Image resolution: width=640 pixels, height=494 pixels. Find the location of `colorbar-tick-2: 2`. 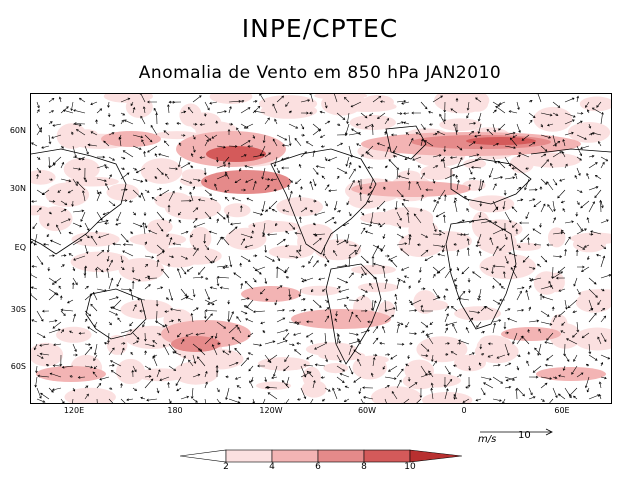

colorbar-tick-2: 2 is located at coordinates (226, 467).